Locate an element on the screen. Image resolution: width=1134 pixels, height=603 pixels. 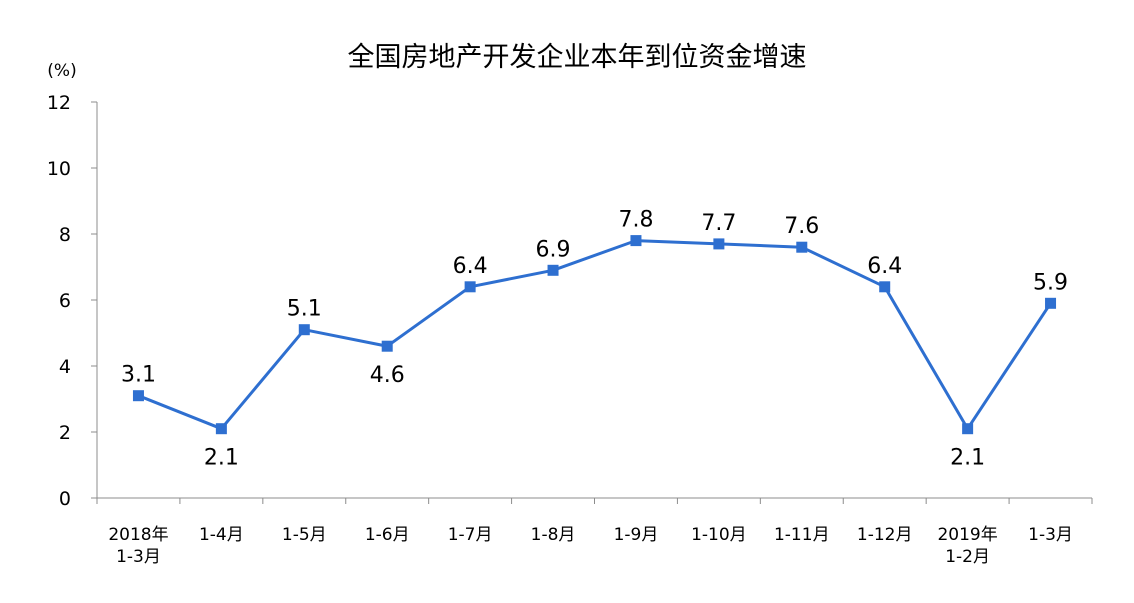
x-tick-label: 2019年 is located at coordinates (967, 535).